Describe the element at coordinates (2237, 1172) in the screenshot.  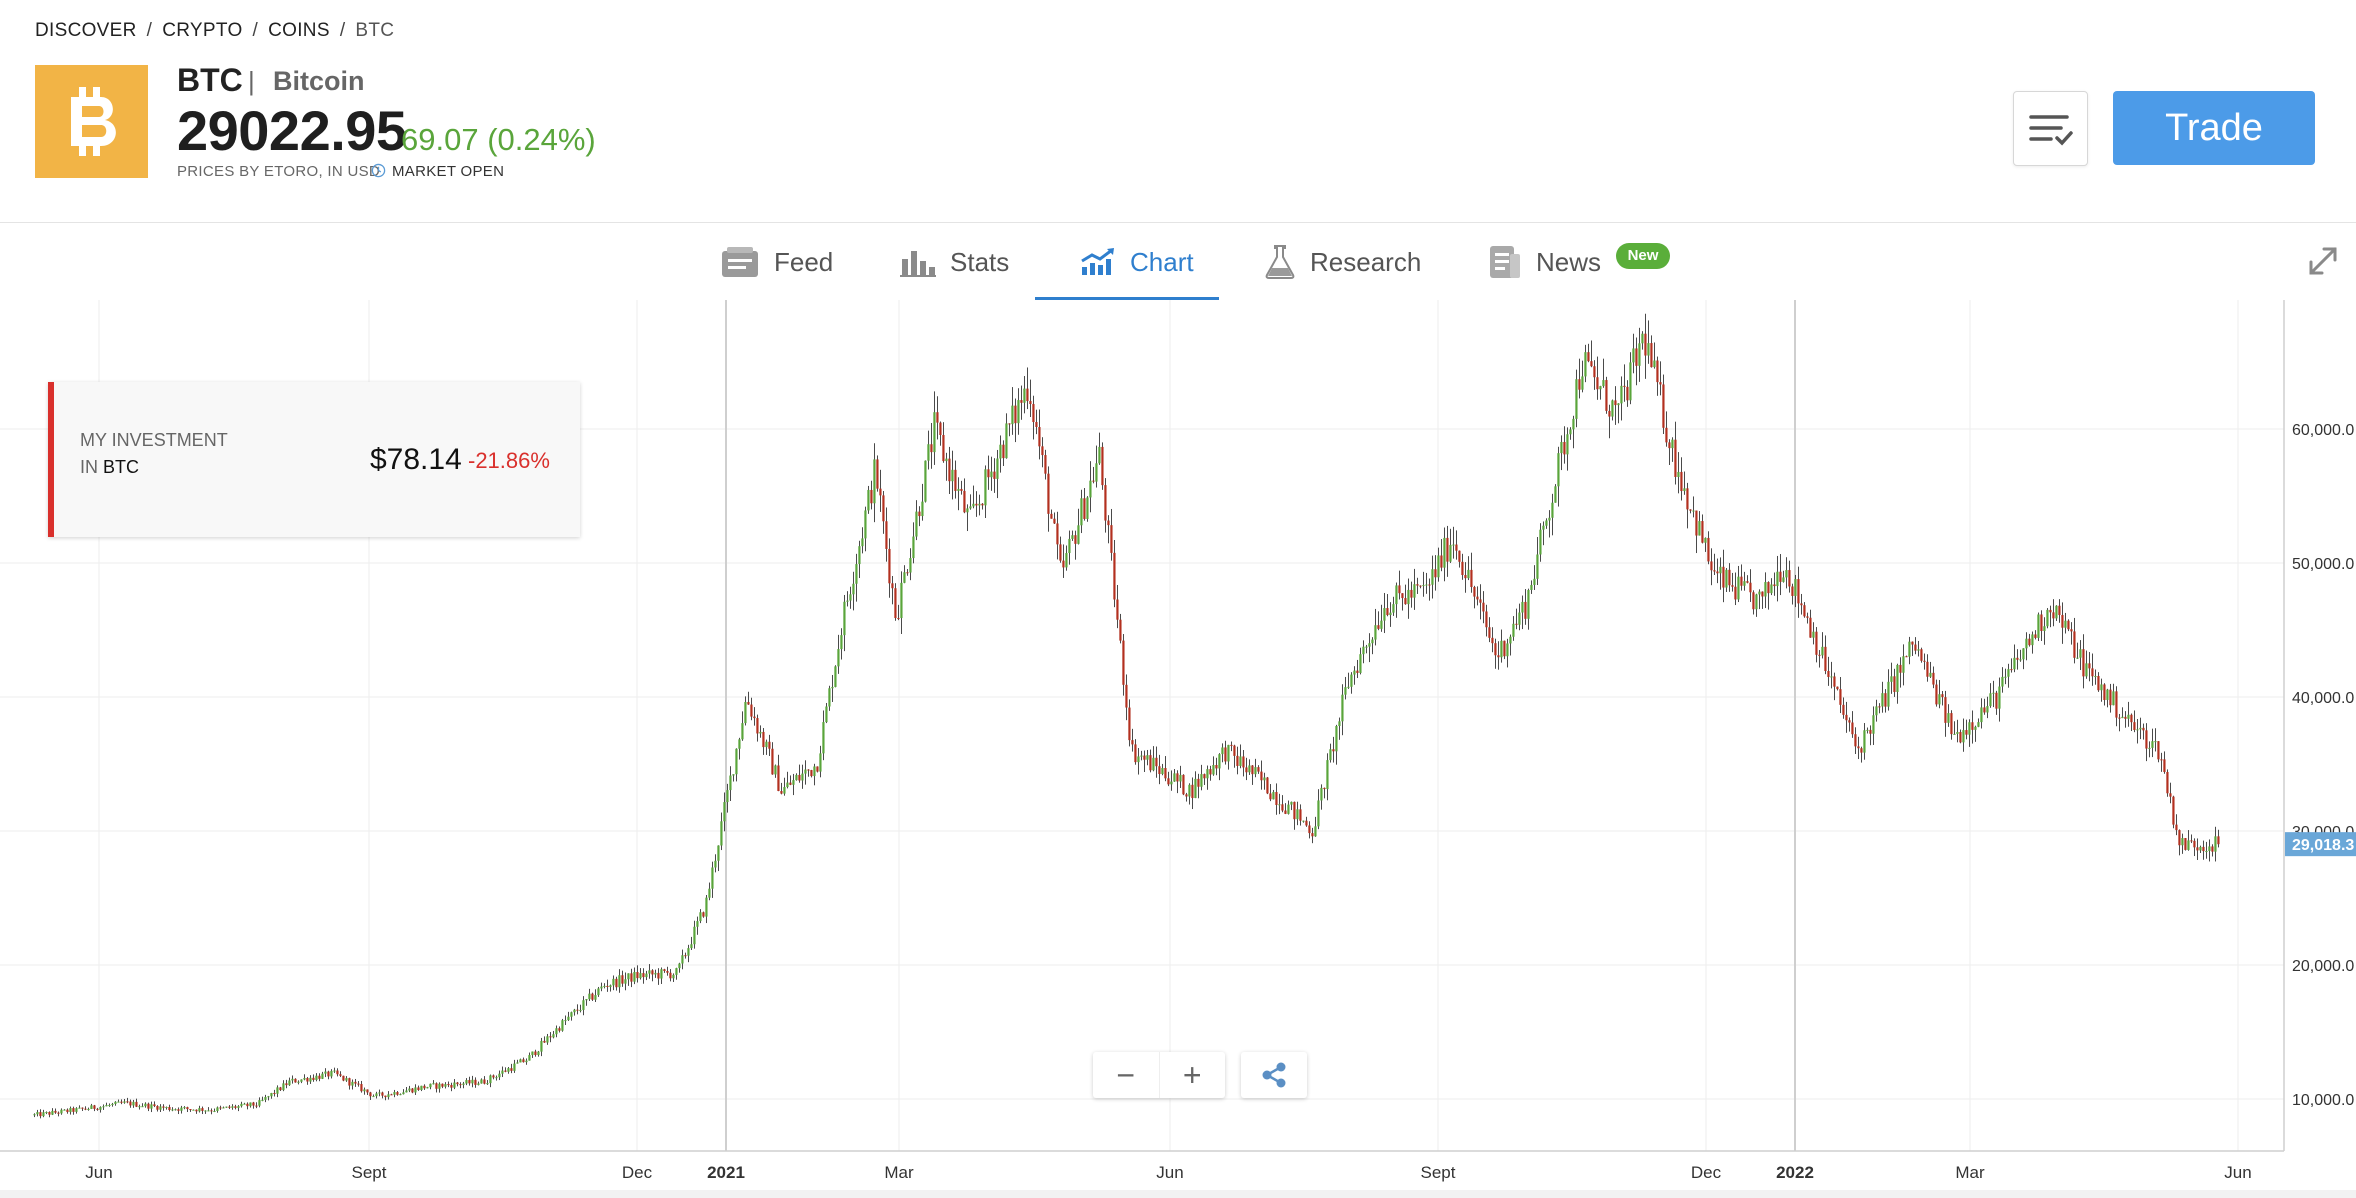
I see `x-tick-label: Jun` at that location.